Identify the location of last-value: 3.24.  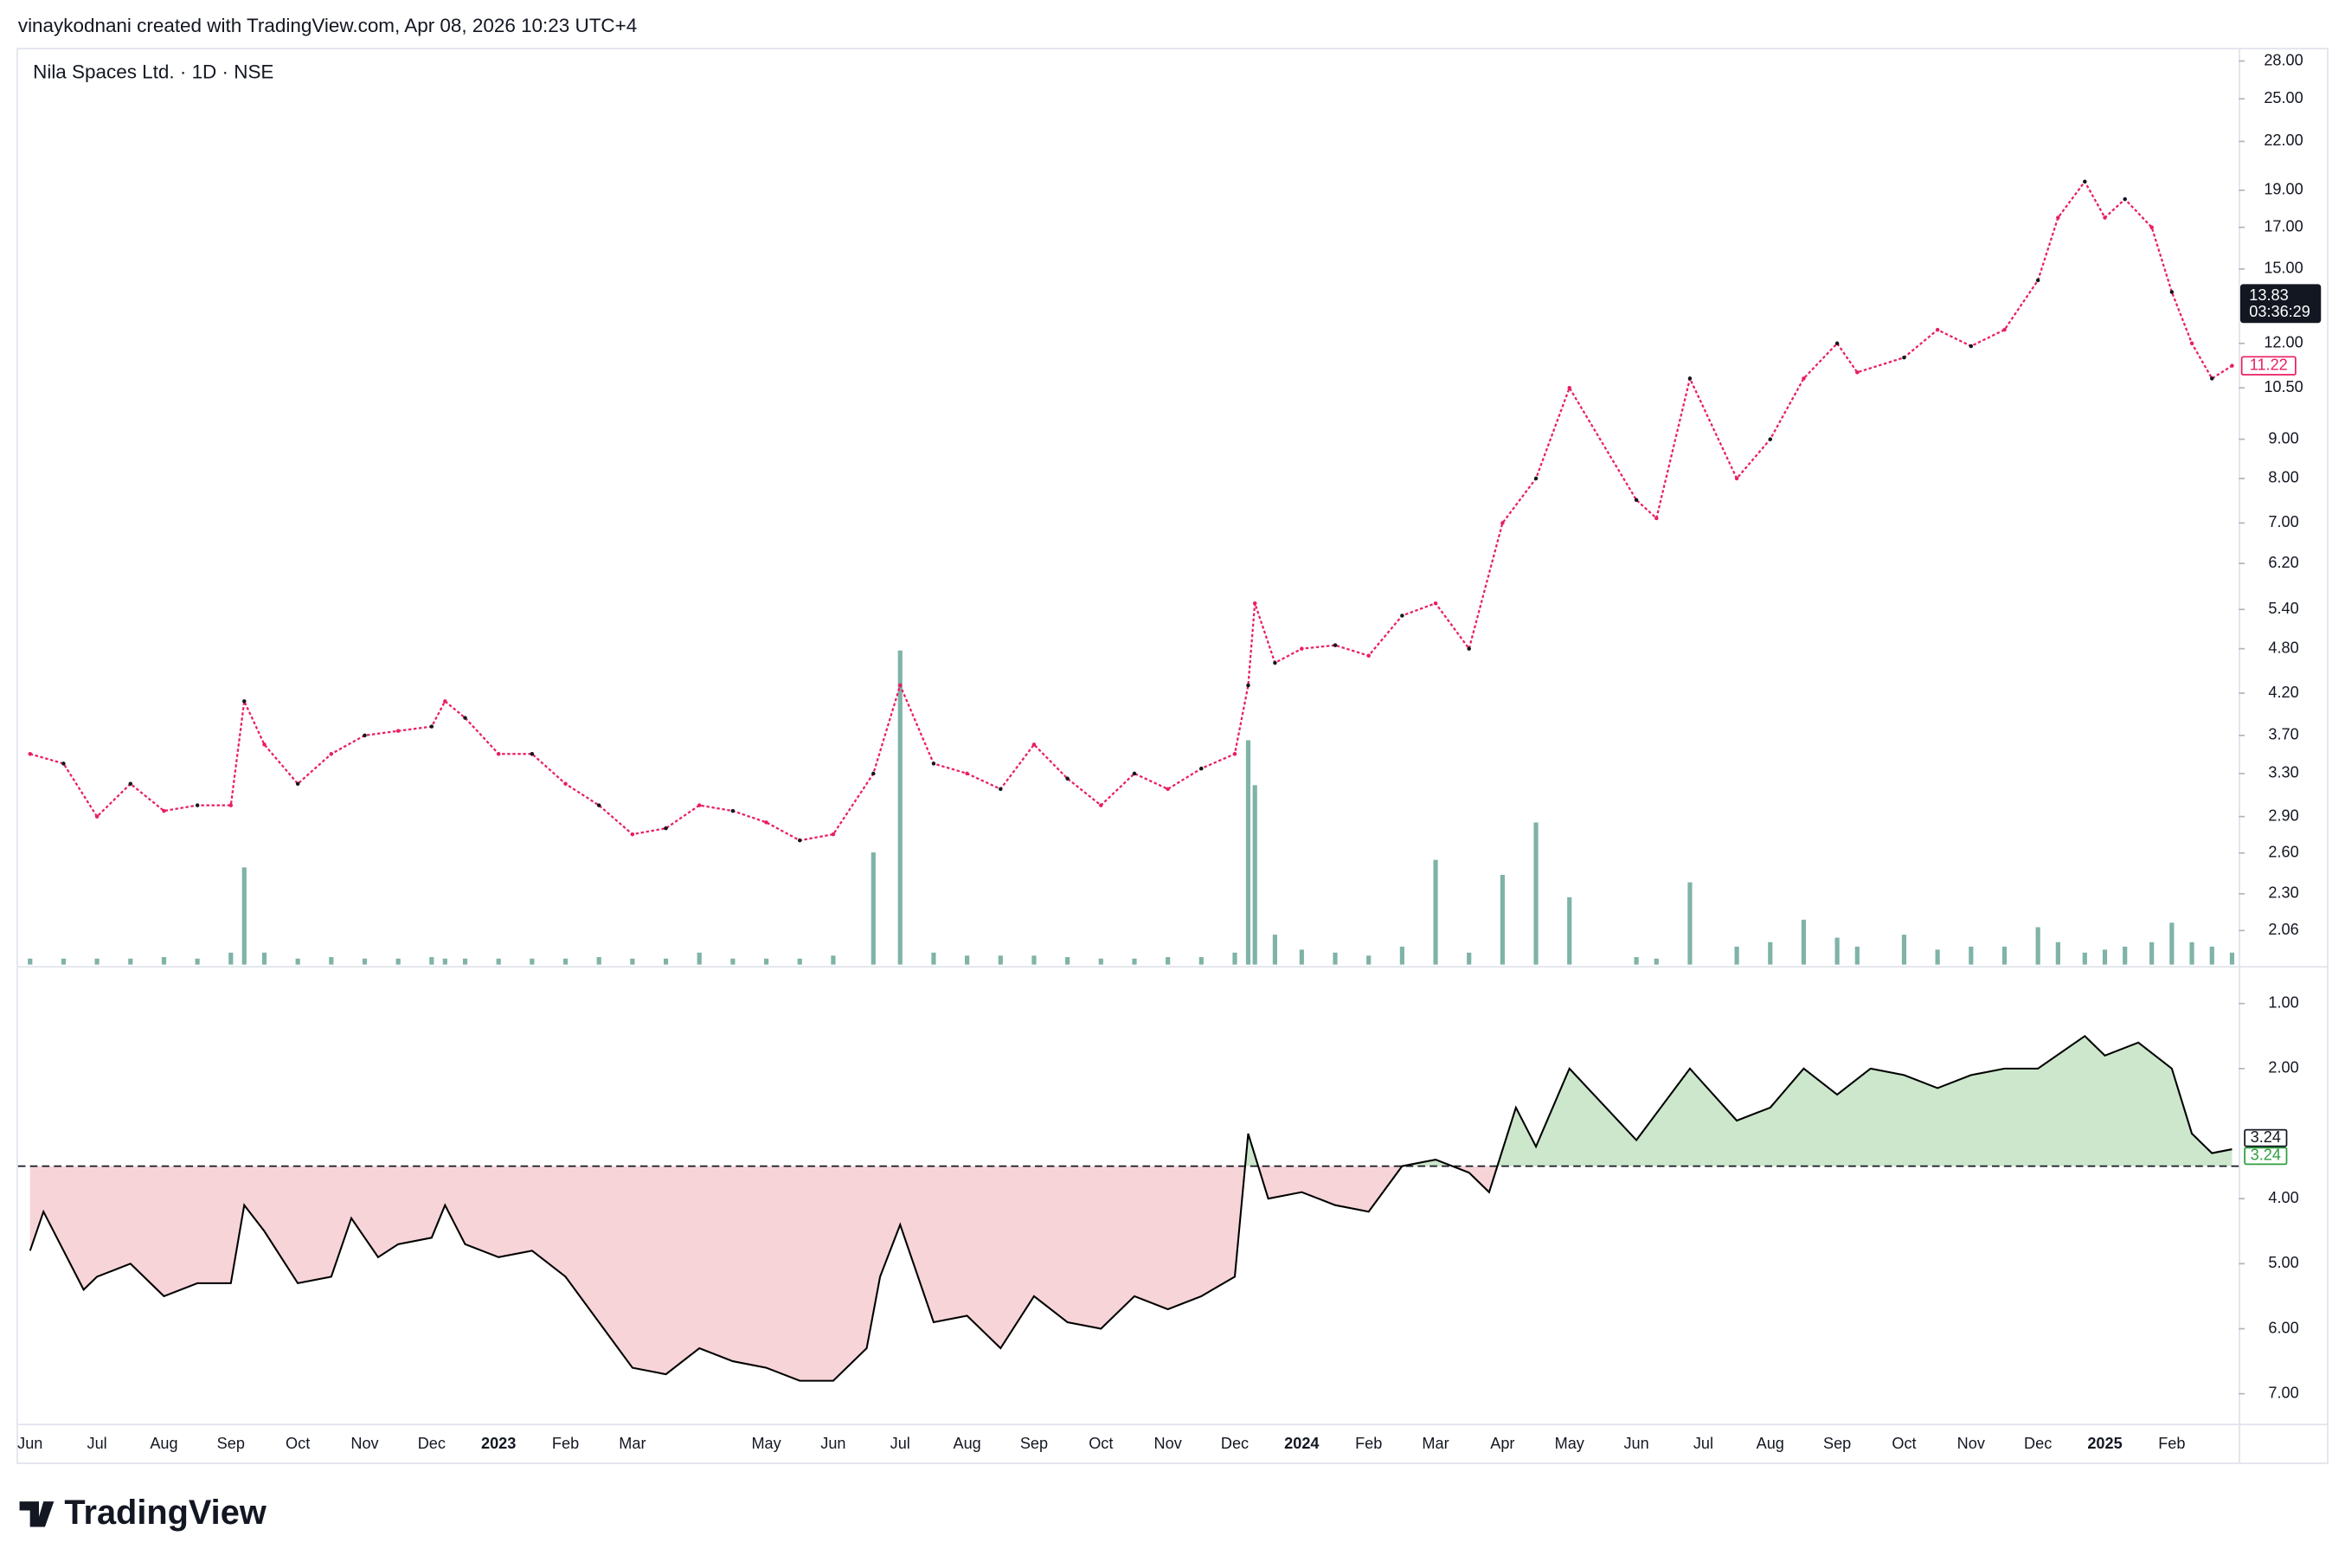
(2266, 1137).